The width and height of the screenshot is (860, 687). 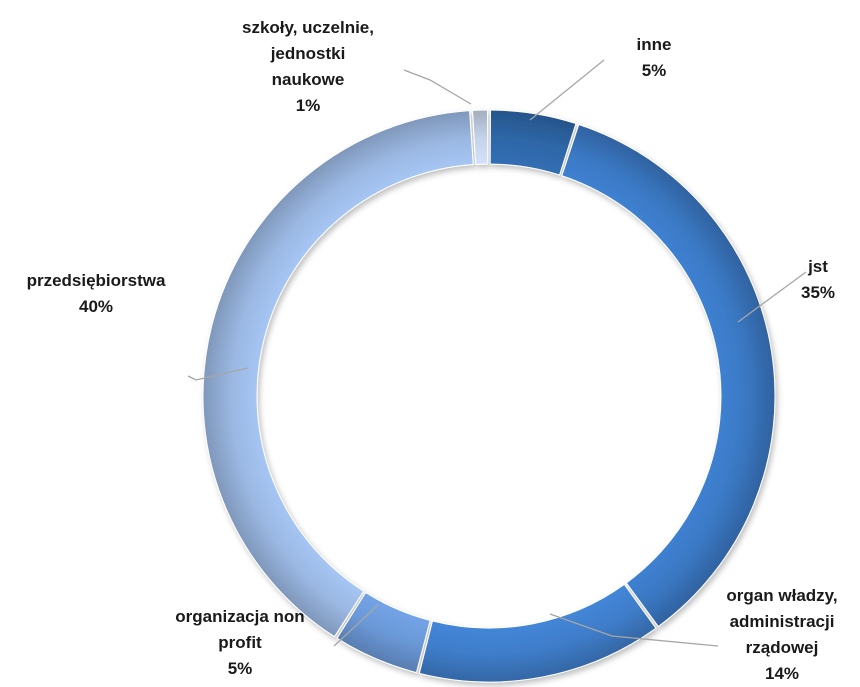 What do you see at coordinates (308, 66) in the screenshot?
I see `data-label: szkoły, uczelnie, jednostki naukowe 1%` at bounding box center [308, 66].